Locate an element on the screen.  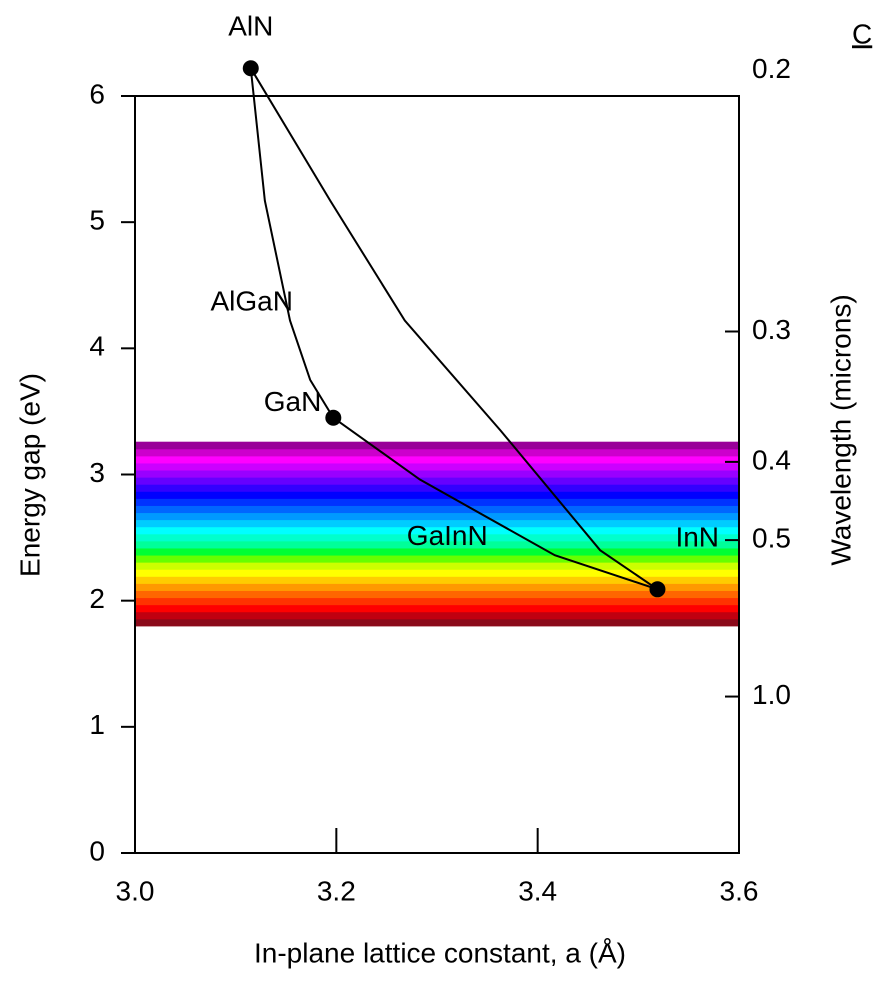
y2-tick-label: 0.5 is located at coordinates (771, 537).